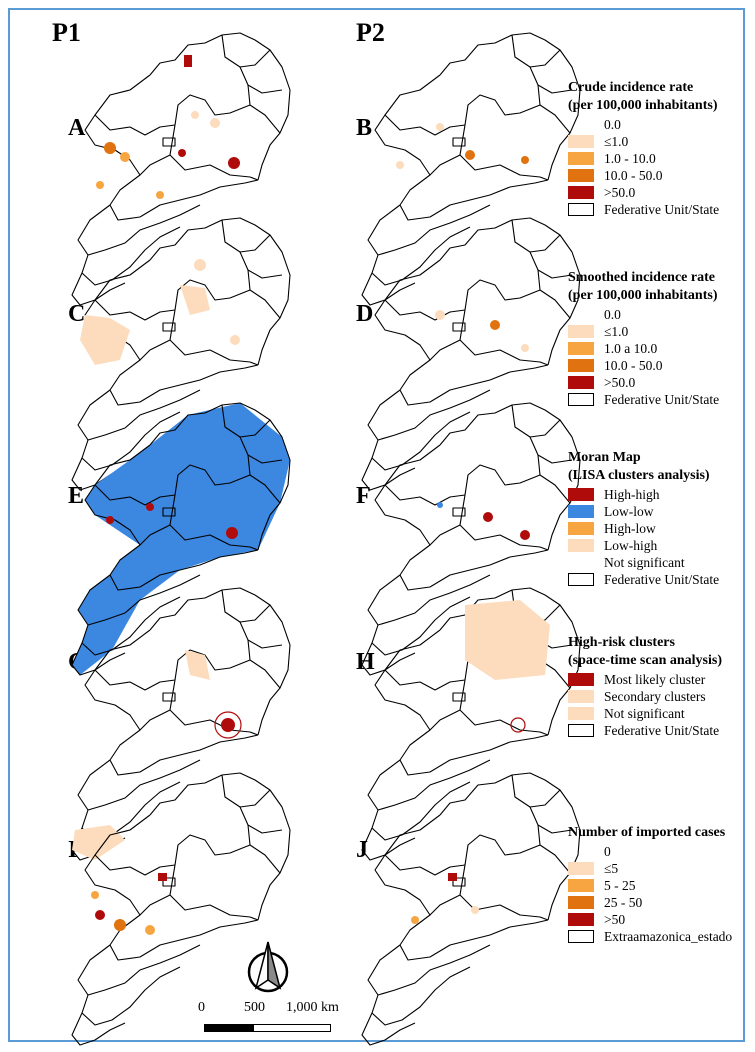 The image size is (755, 1052). I want to click on map-d, so click(471, 354).